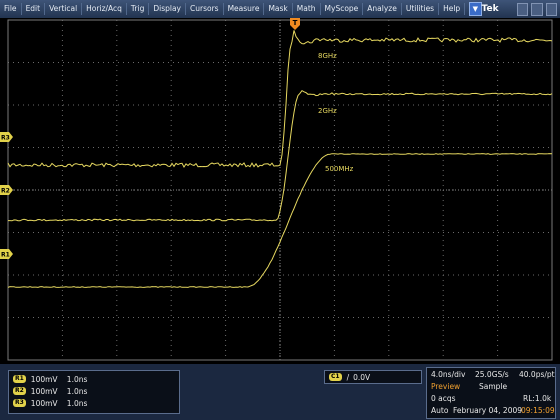  Describe the element at coordinates (443, 398) in the screenshot. I see `acq-count: 0 acqs` at that location.